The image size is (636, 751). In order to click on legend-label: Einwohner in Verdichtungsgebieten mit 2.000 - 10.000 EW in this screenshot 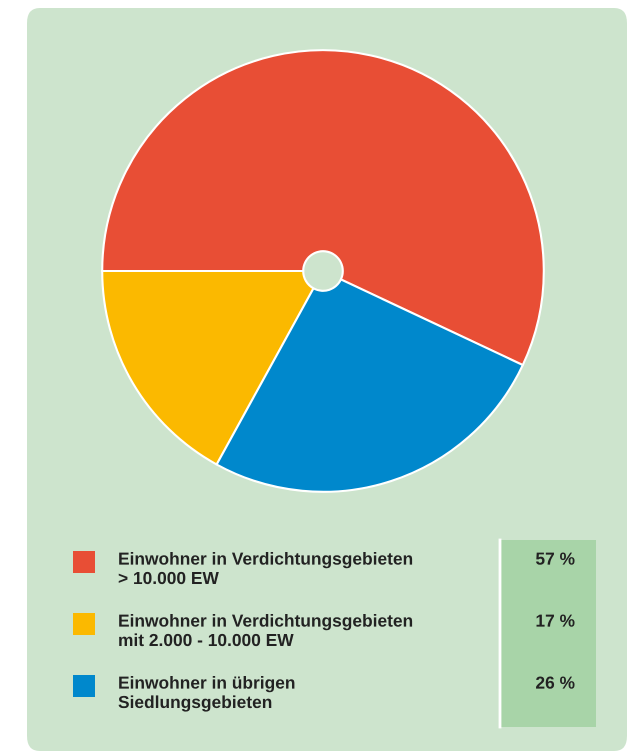, I will do `click(265, 630)`.